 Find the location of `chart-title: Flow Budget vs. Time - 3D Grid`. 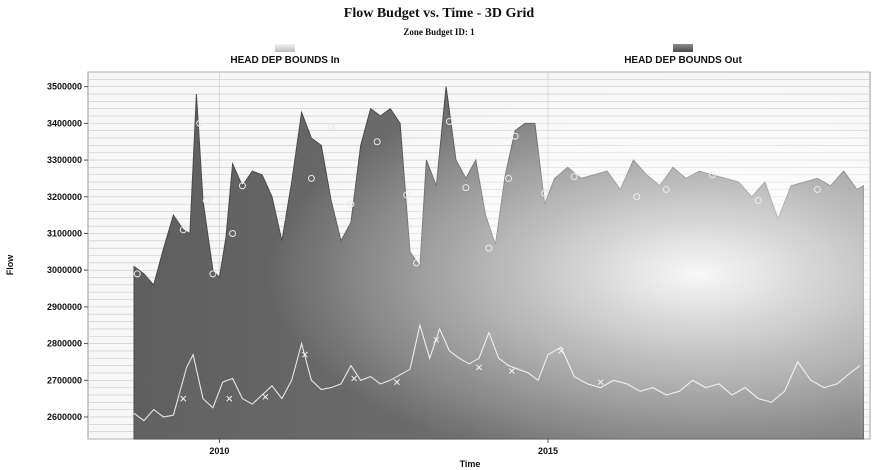

chart-title: Flow Budget vs. Time - 3D Grid is located at coordinates (439, 13).